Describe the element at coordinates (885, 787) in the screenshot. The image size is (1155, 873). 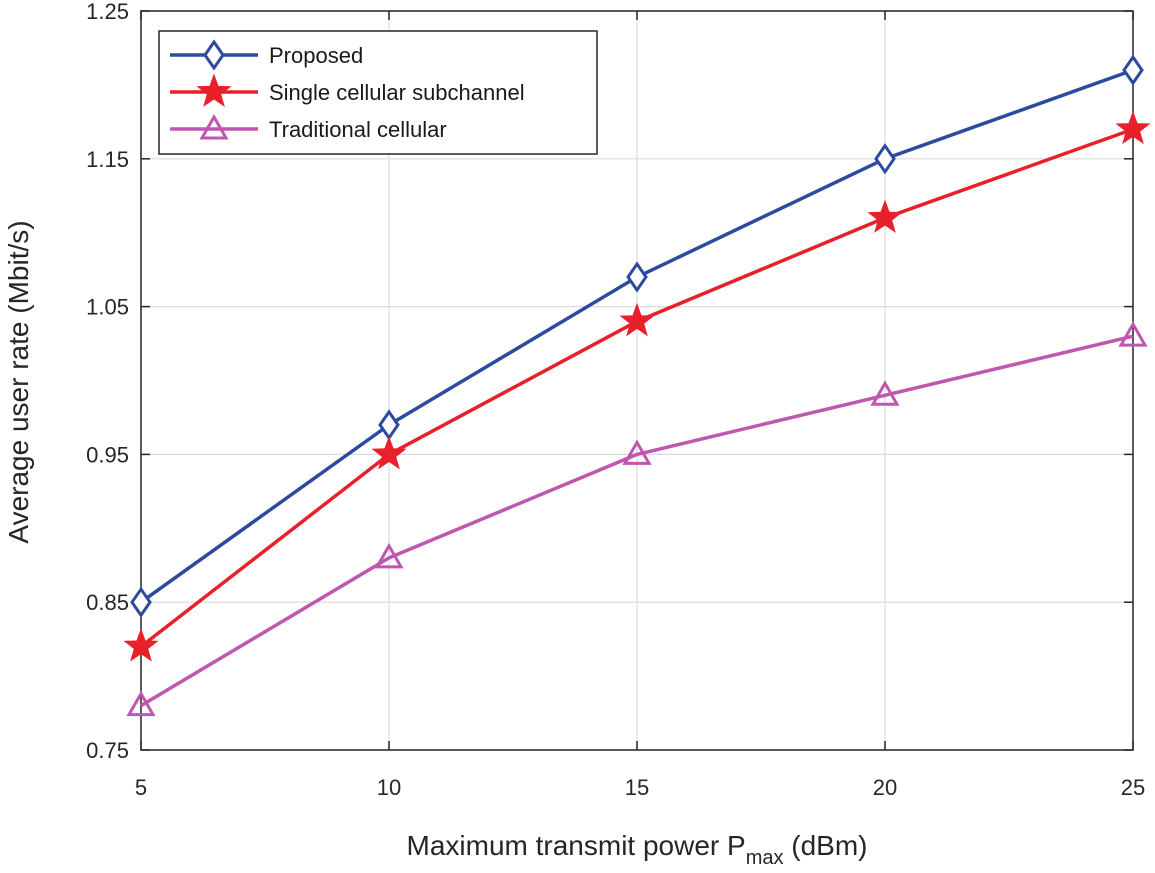
I see `x-tick-label: 20` at that location.